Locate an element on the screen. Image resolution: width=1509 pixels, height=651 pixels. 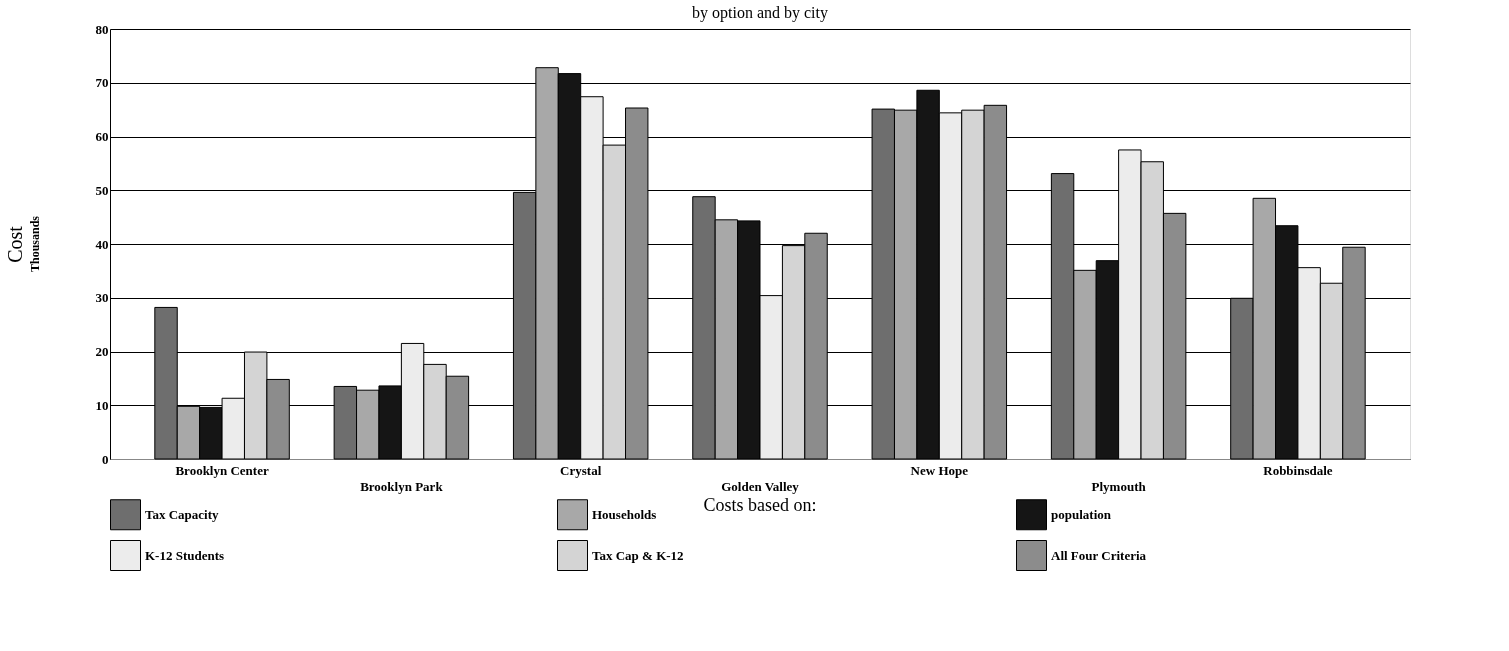
x-axis-title: Costs based on: is located at coordinates (760, 505).